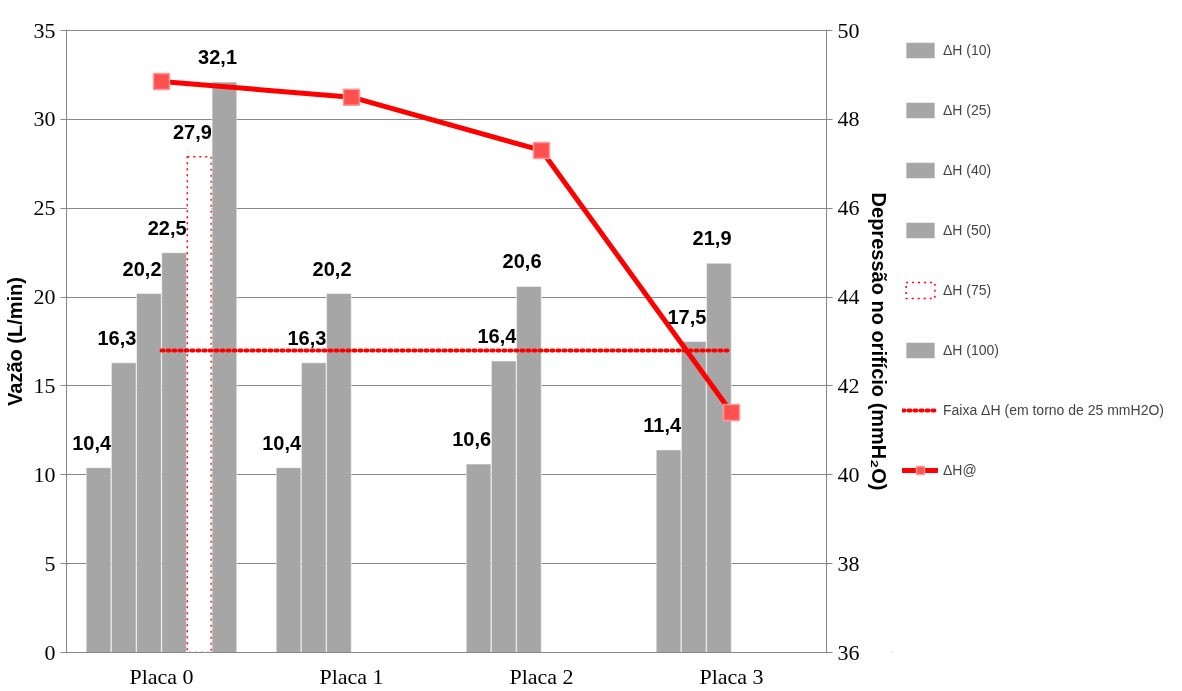  I want to click on y2-axis-title: Depressão no orifício (mmH₂O), so click(878, 341).